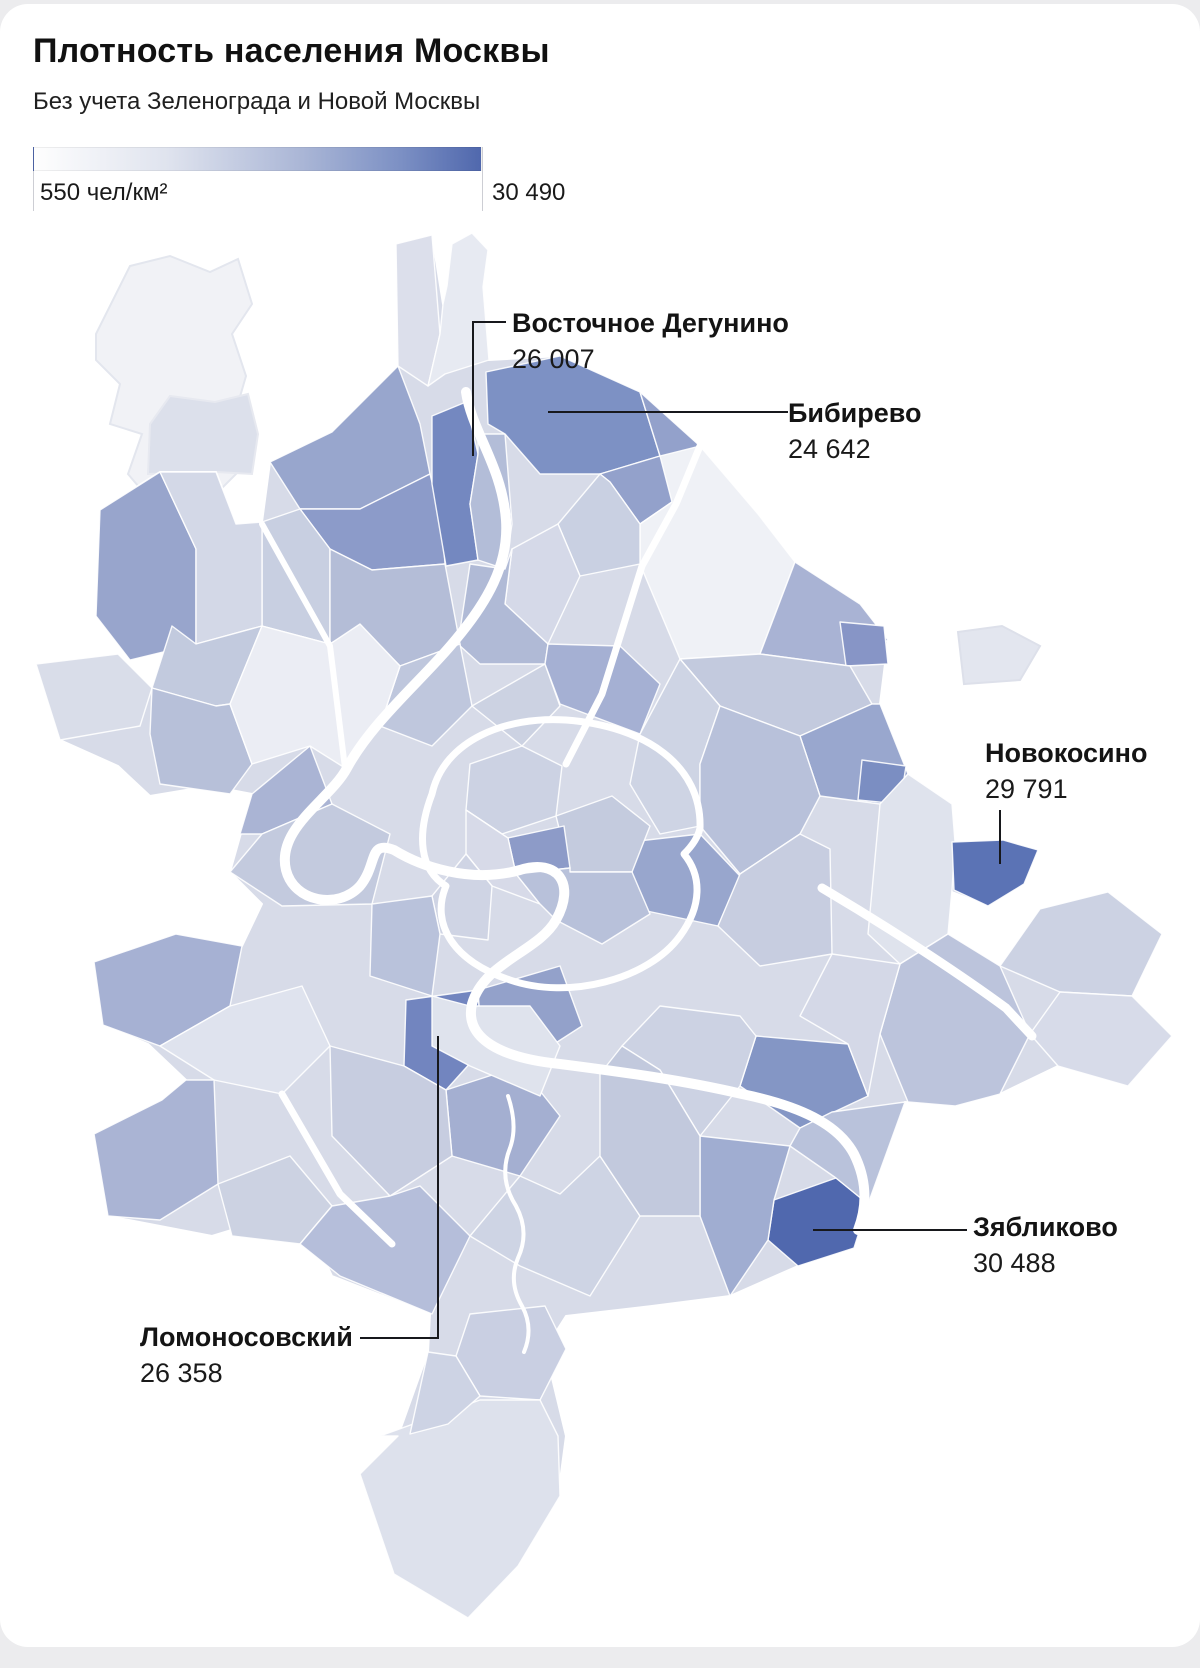 The image size is (1200, 1668). I want to click on page-subtitle: Без учета Зеленограда и Новой Москвы, so click(257, 101).